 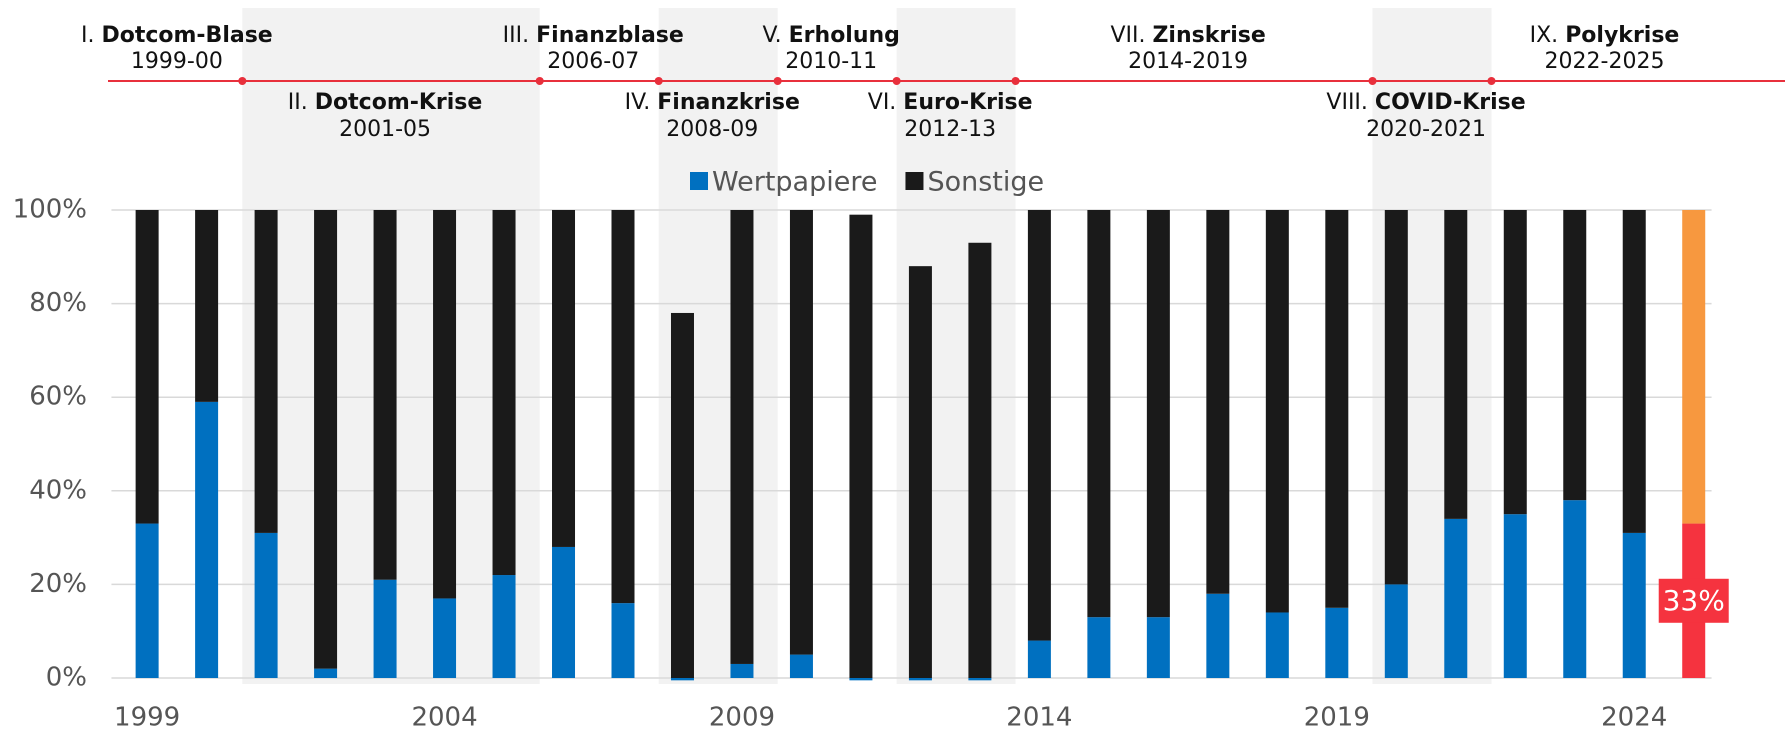 I want to click on y-tick-label: 80%, so click(x=58, y=303).